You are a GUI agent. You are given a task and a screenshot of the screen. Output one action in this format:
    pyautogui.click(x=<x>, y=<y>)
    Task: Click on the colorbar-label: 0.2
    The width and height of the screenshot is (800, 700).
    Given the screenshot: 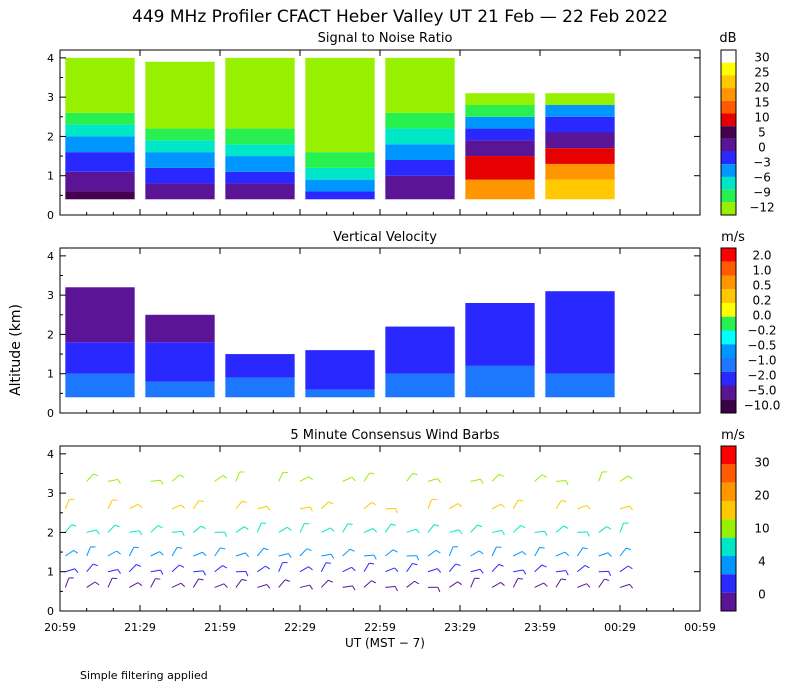 What is the action you would take?
    pyautogui.click(x=761, y=301)
    